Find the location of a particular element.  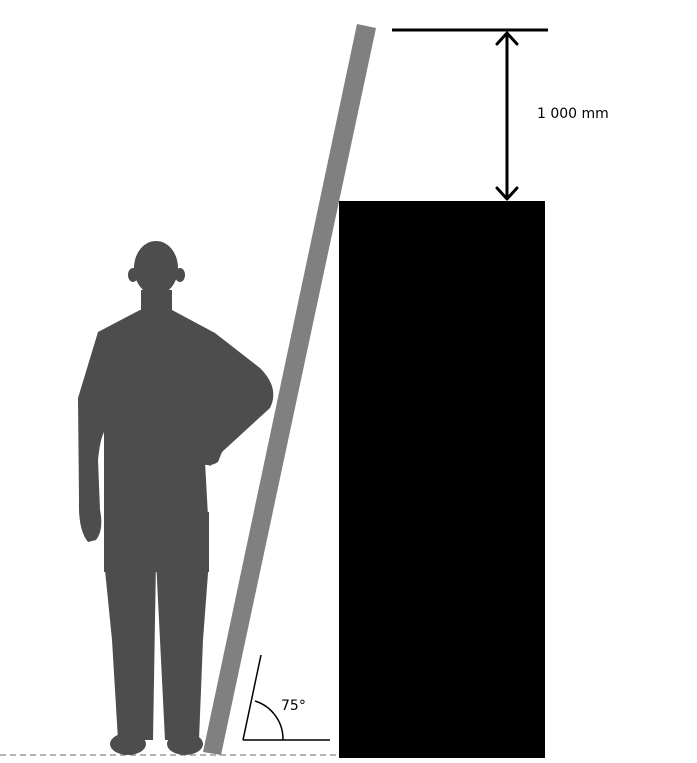

angle-indicator is located at coordinates (286, 697).